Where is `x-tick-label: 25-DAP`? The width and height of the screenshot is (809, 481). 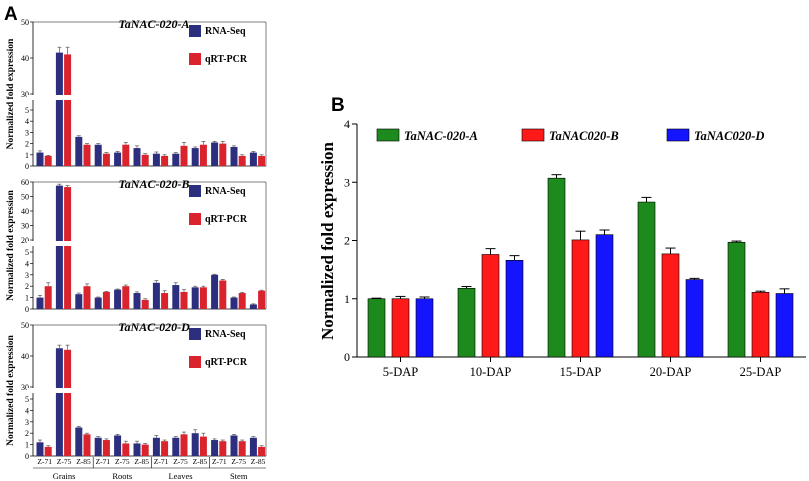
x-tick-label: 25-DAP is located at coordinates (761, 372).